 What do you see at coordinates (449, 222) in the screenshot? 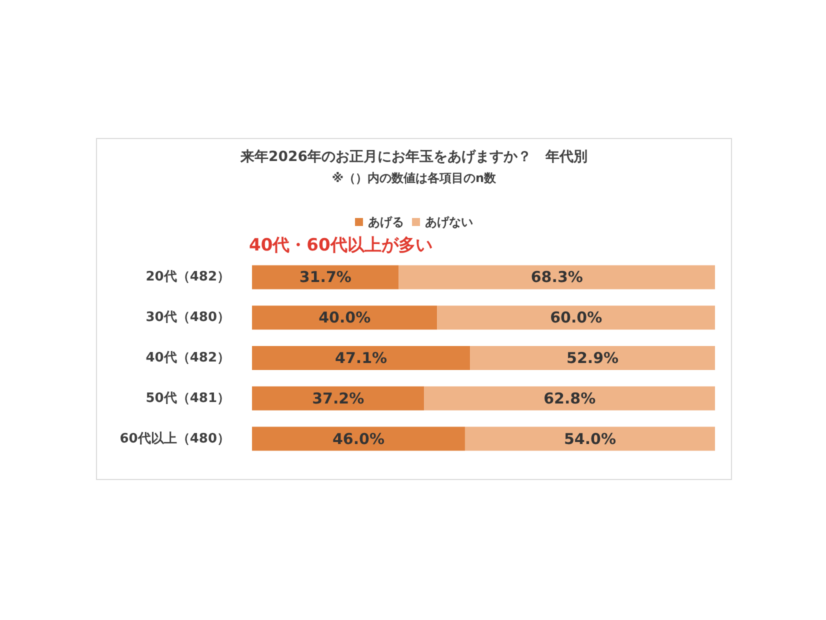
I see `legend-label: あげない` at bounding box center [449, 222].